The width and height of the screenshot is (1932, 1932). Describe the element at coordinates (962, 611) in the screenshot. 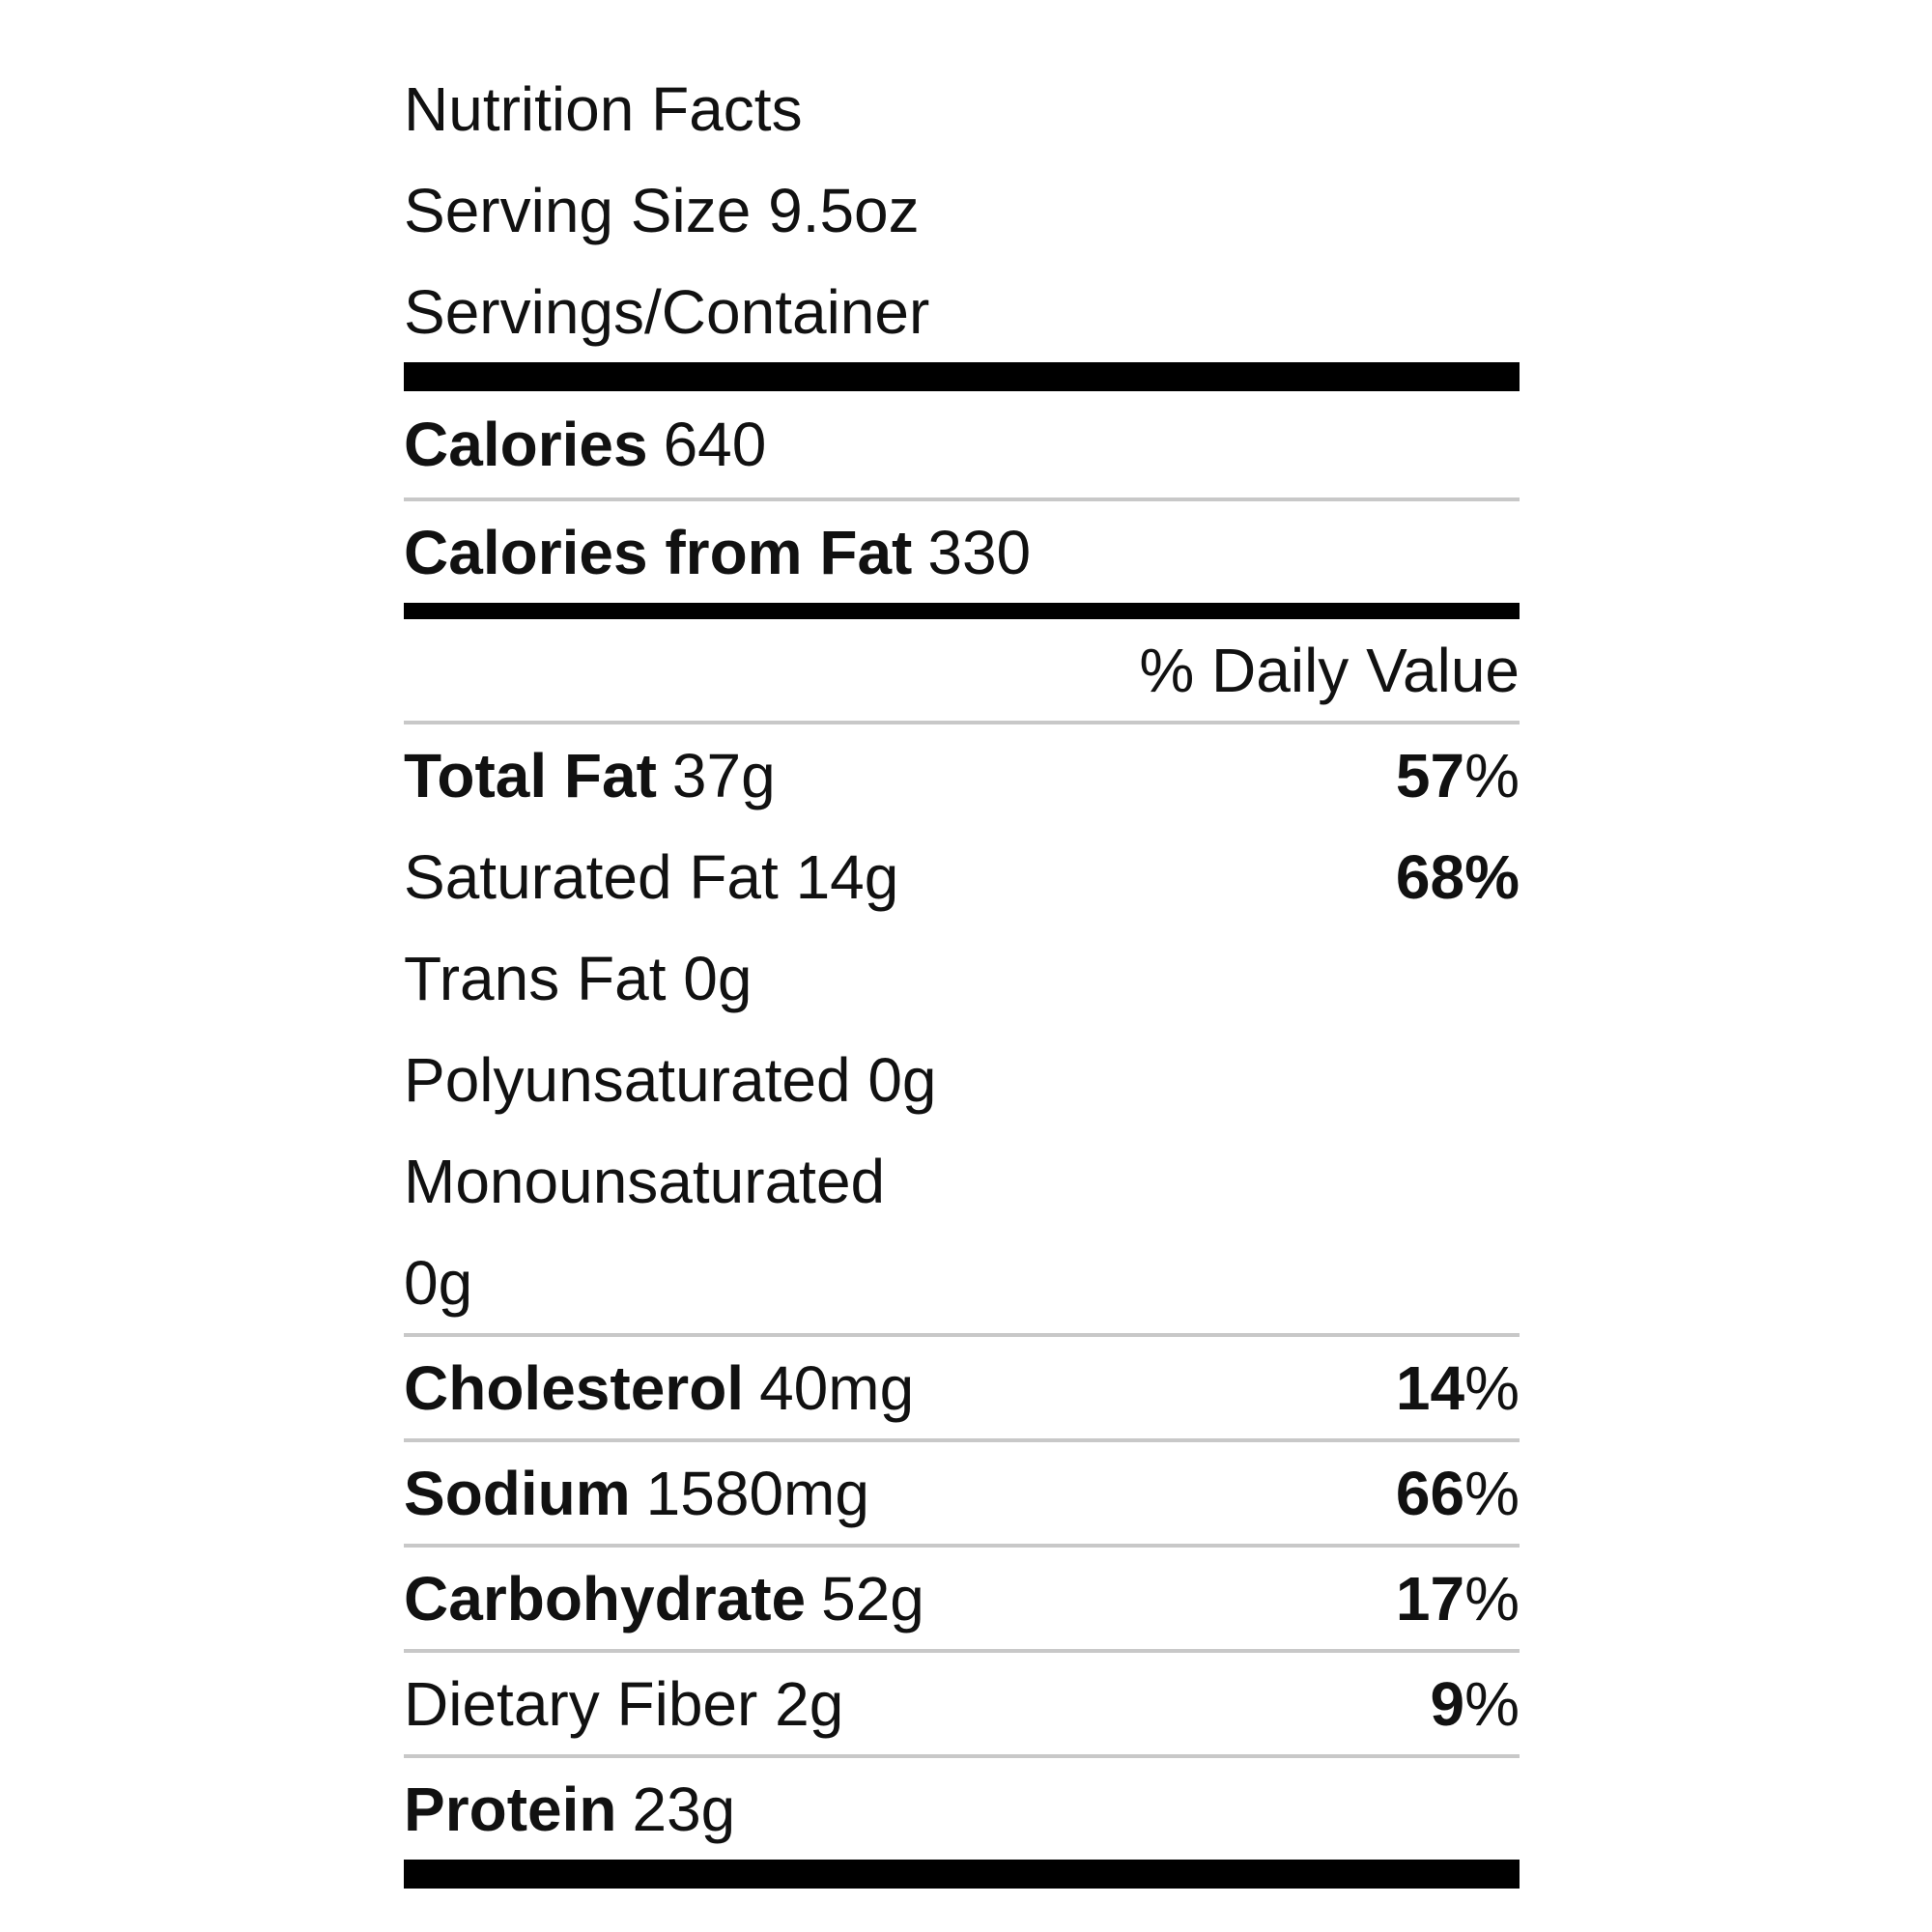

I see `medium-divider` at that location.